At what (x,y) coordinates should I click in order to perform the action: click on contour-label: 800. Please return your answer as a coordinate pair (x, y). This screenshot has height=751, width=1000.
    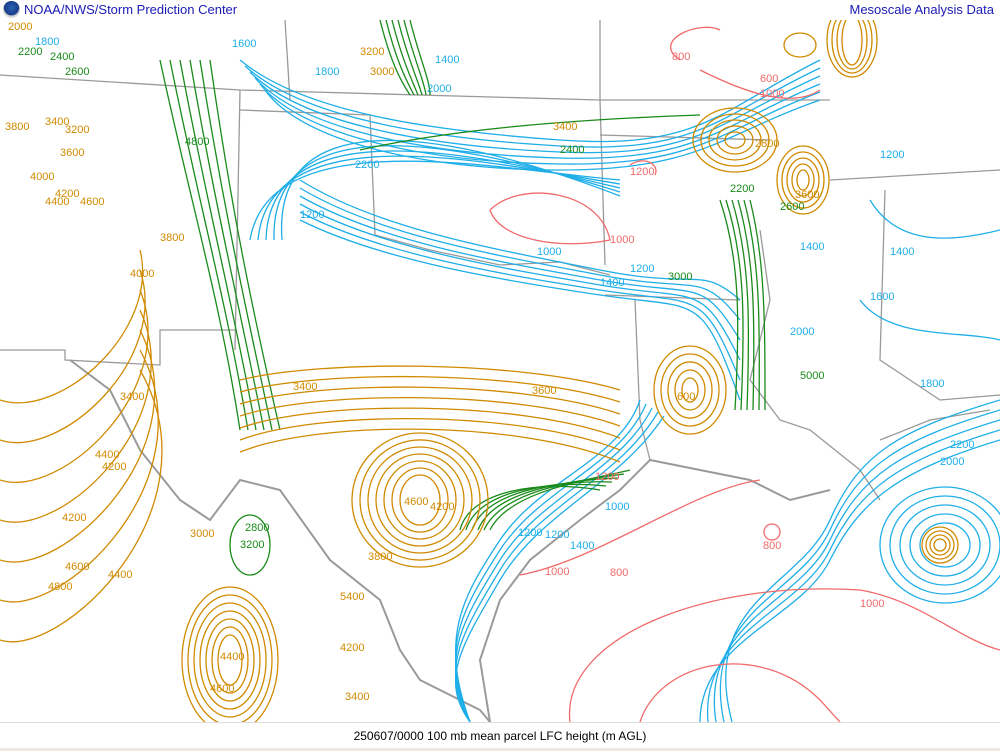
    Looking at the image, I should click on (681, 57).